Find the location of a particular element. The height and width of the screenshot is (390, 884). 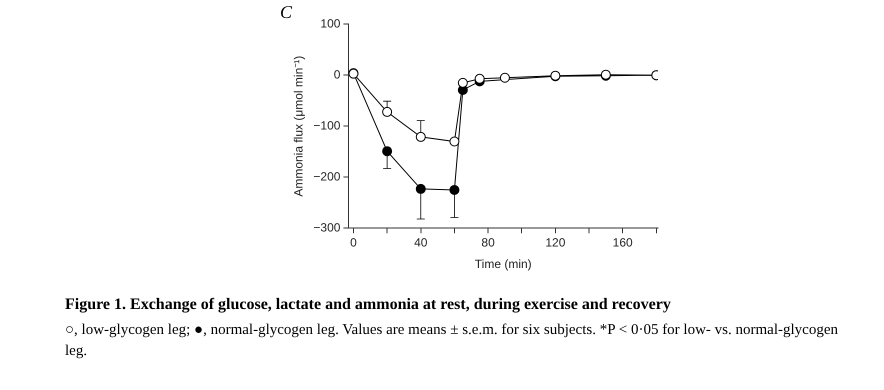

x-tick-label: 0 is located at coordinates (354, 243).